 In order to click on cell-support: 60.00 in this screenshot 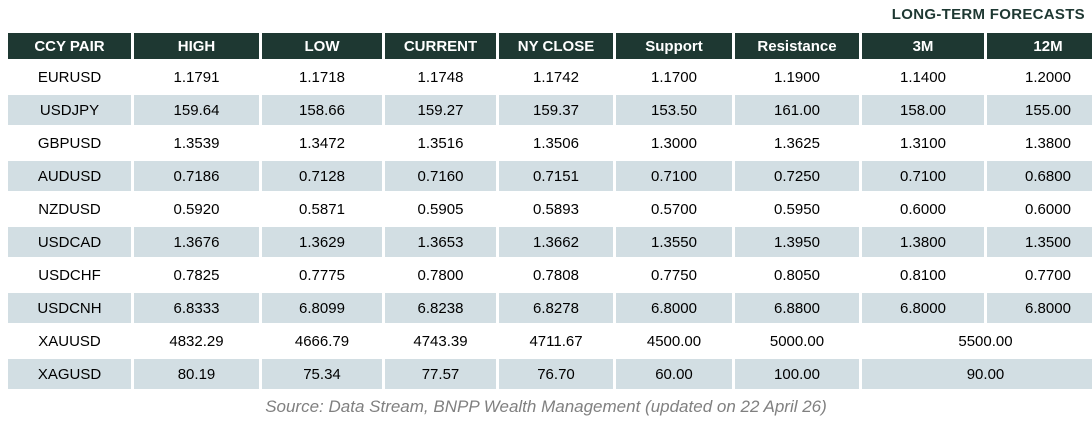, I will do `click(674, 374)`.